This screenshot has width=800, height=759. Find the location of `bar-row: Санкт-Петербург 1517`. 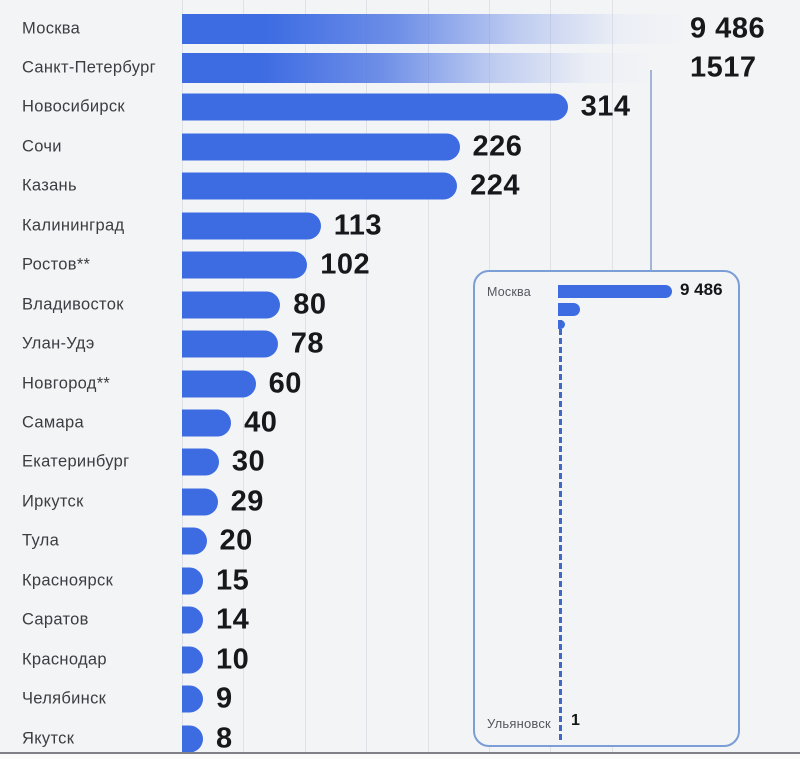

bar-row: Санкт-Петербург 1517 is located at coordinates (400, 67).